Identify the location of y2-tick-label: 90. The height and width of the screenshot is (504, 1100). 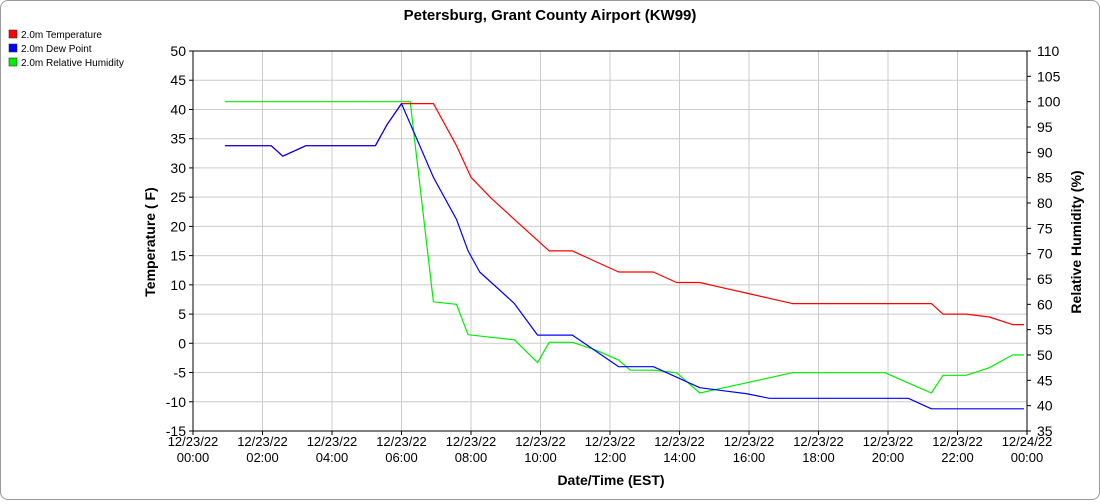
(1045, 152).